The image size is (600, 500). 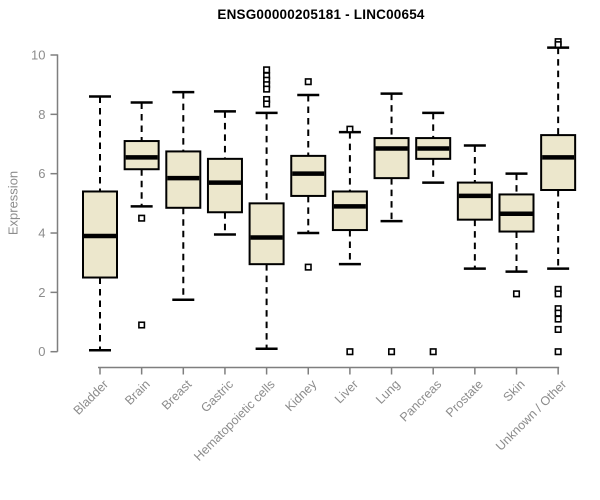 I want to click on x-tick-label: Brain, so click(x=137, y=392).